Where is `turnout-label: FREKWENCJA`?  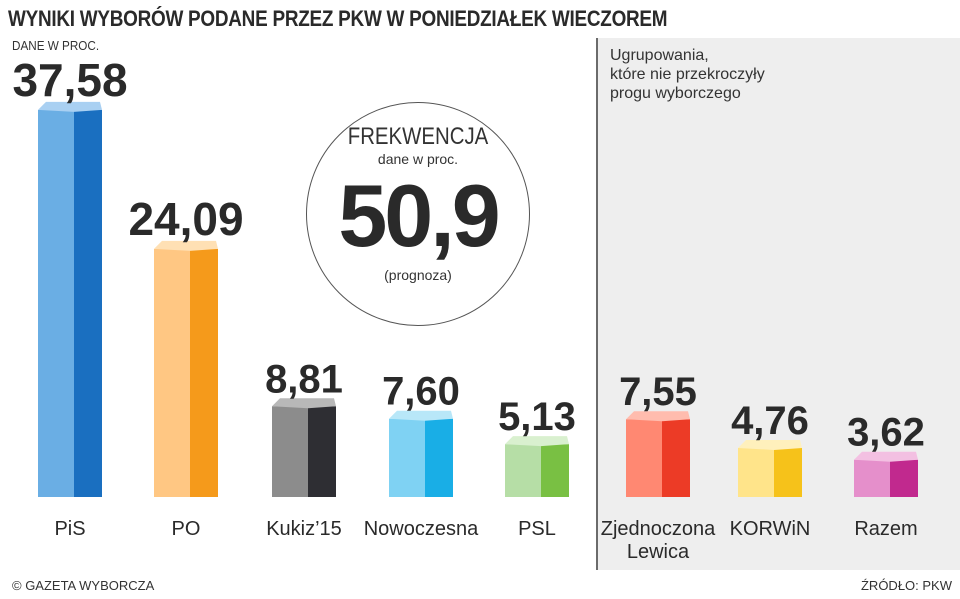
turnout-label: FREKWENCJA is located at coordinates (418, 136).